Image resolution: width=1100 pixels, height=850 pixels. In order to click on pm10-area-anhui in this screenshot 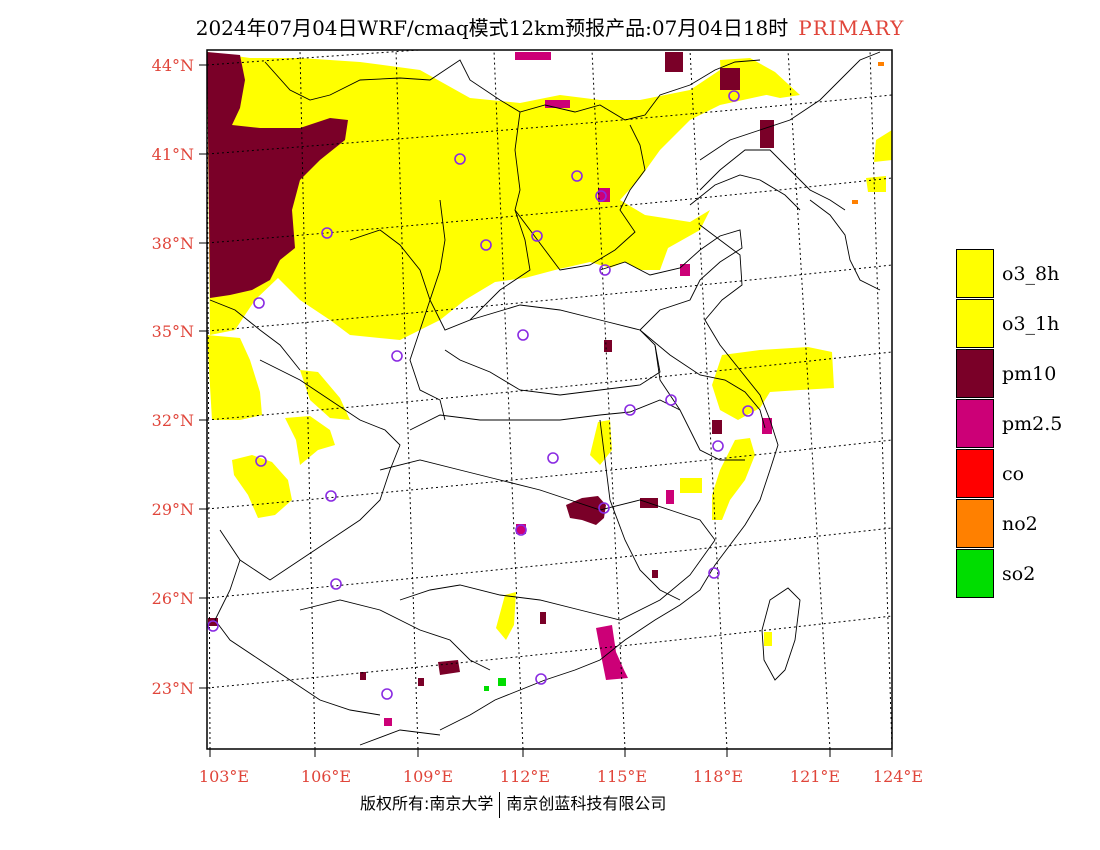, I will do `click(717, 427)`.